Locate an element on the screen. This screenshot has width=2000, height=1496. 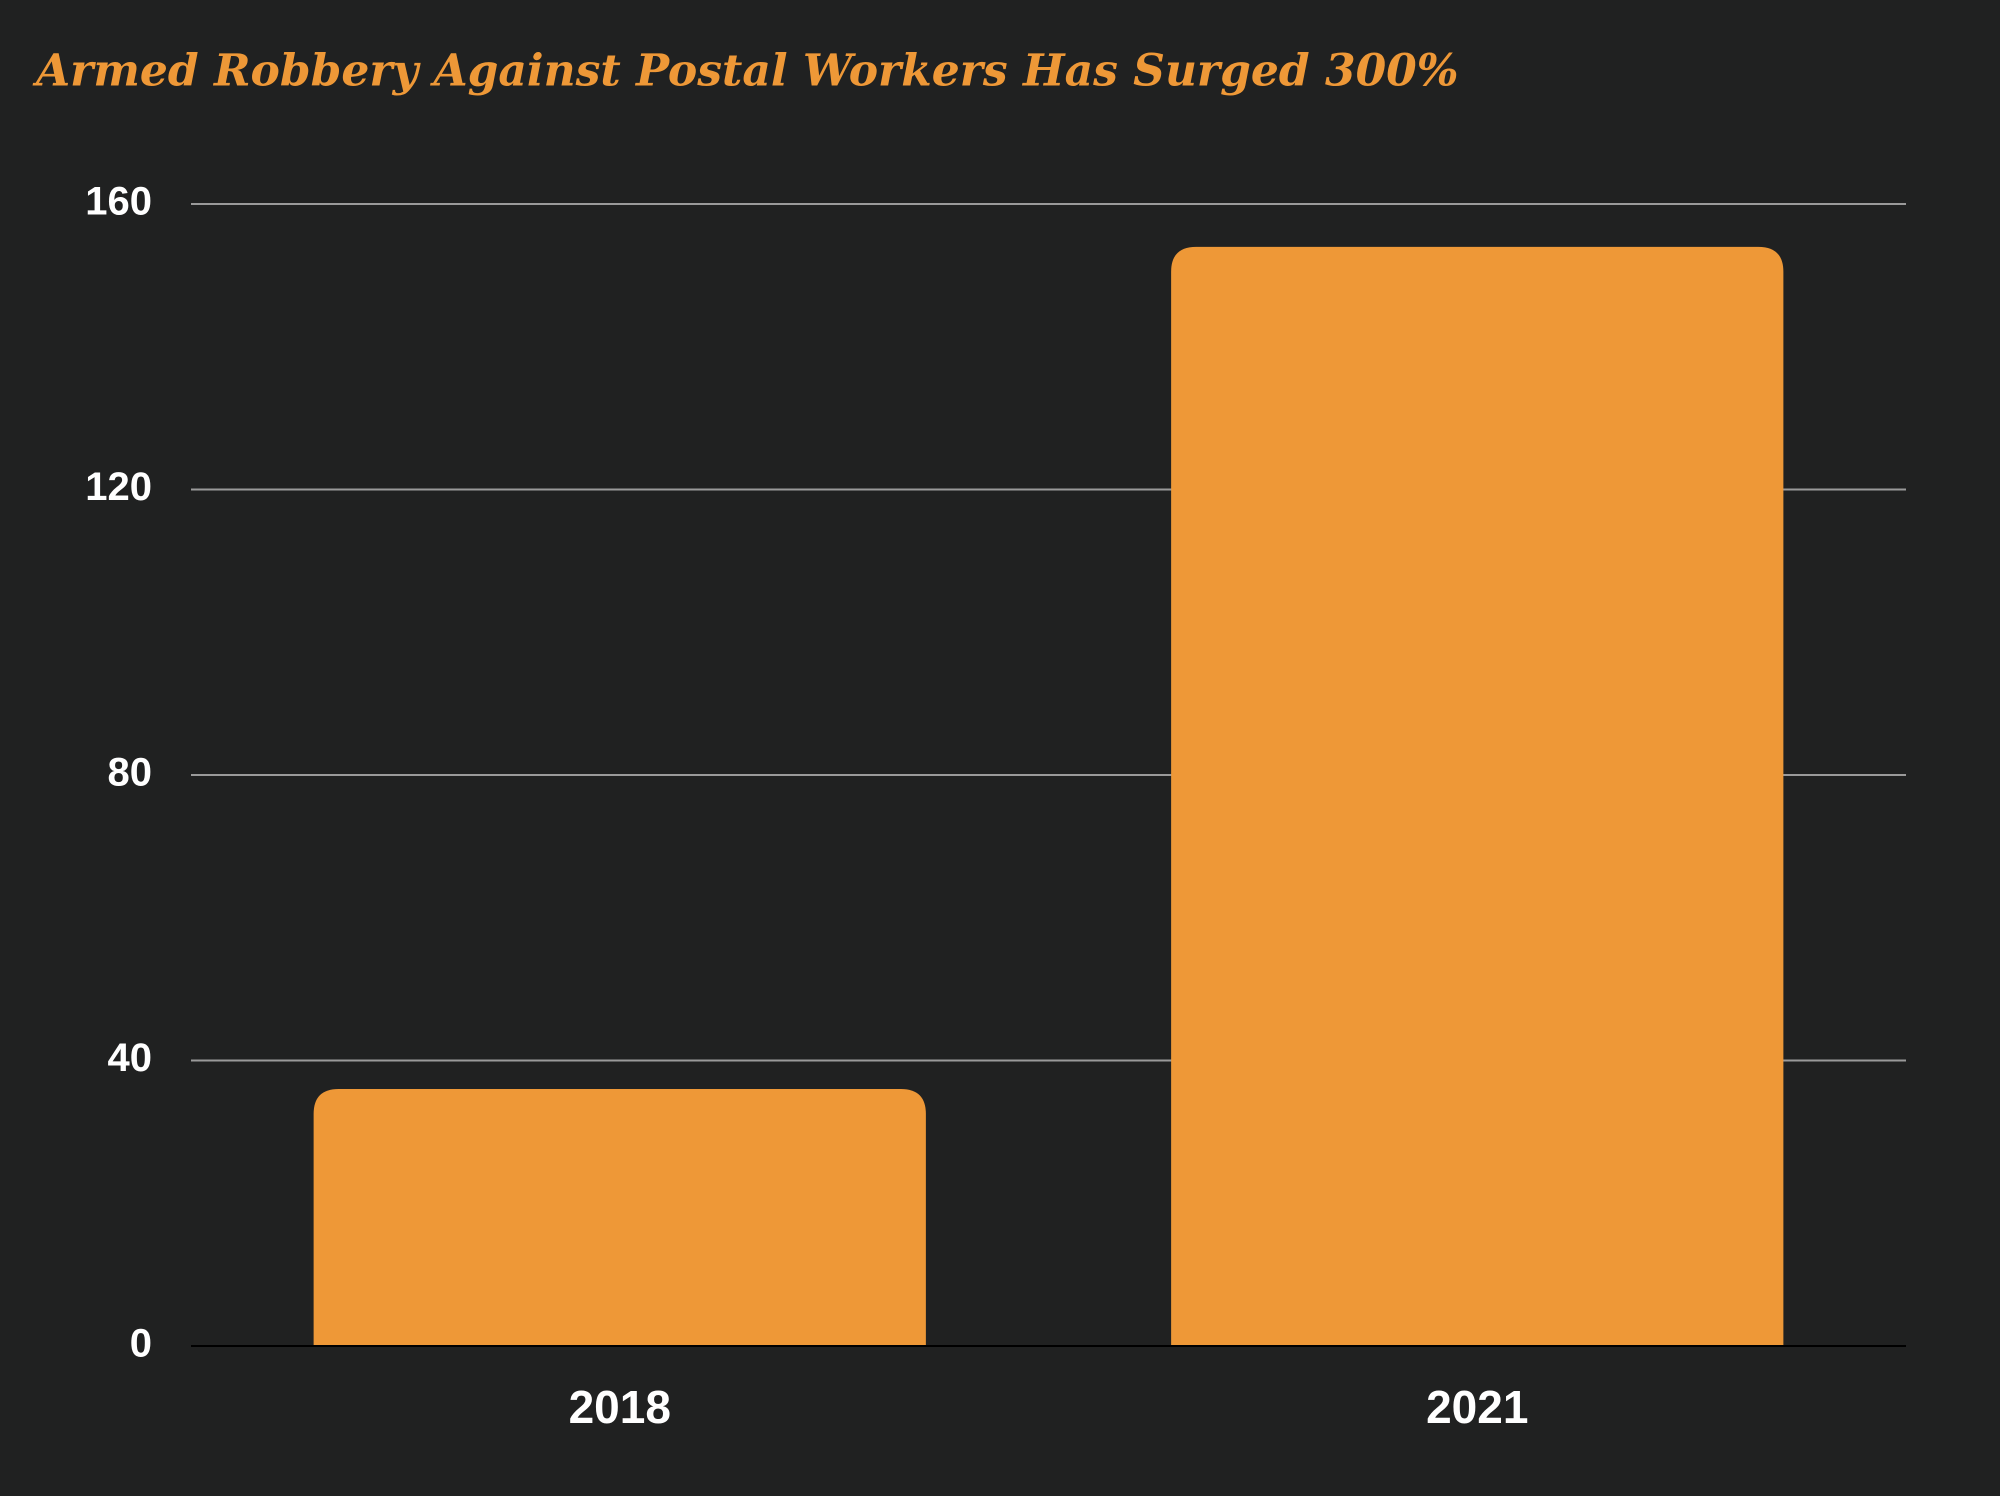
x-tick-label: 2018 is located at coordinates (620, 1407).